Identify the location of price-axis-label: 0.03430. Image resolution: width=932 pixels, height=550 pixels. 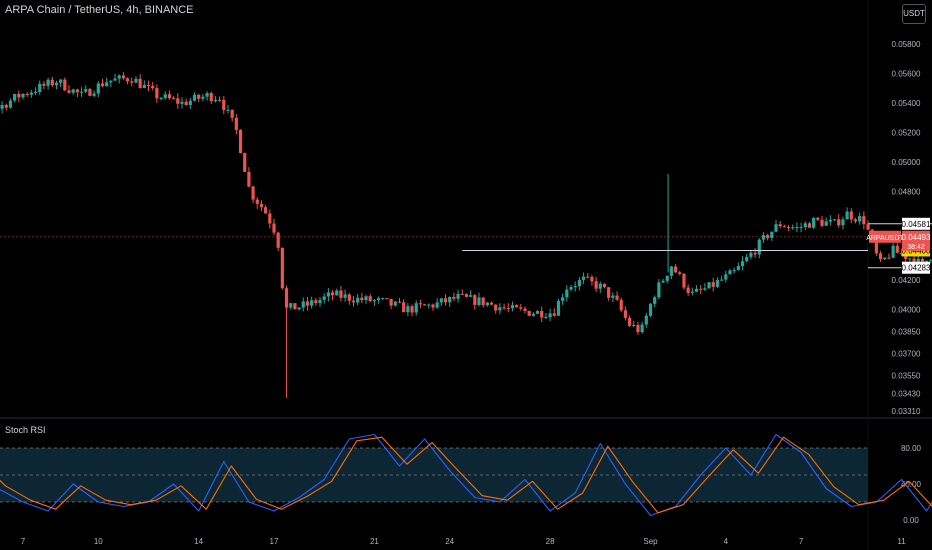
(906, 393).